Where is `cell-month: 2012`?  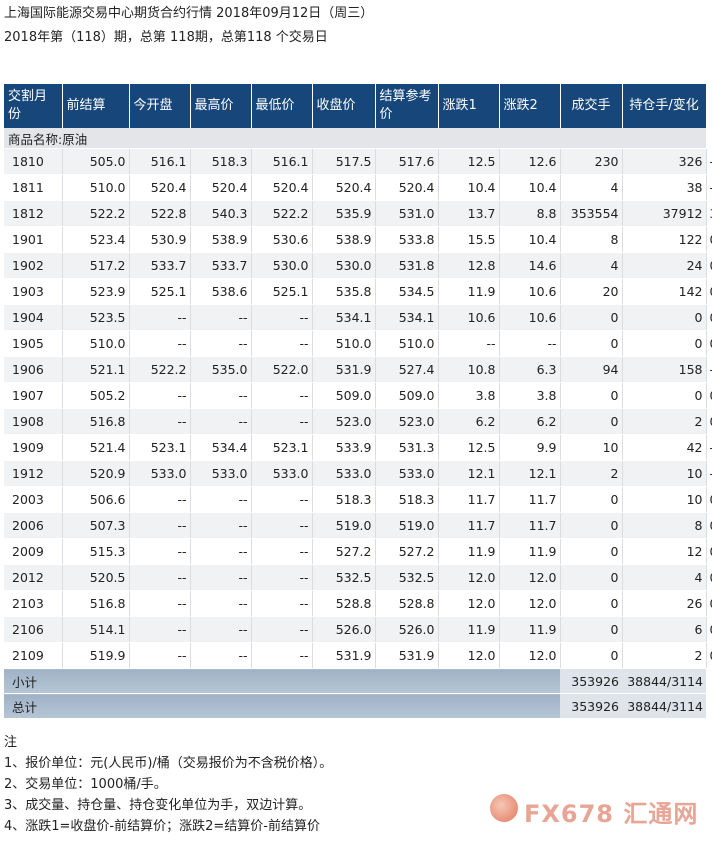 cell-month: 2012 is located at coordinates (33, 577).